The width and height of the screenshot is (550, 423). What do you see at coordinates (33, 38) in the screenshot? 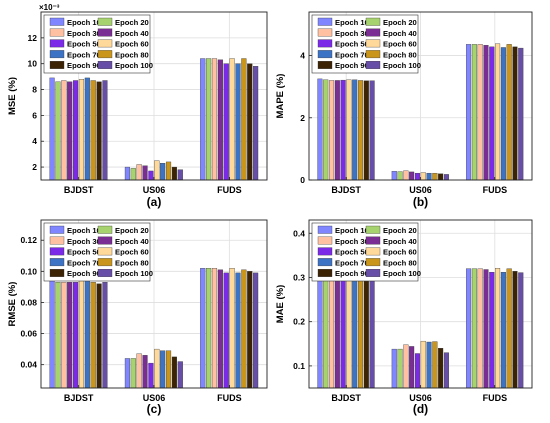
I see `y-tick-label: 12` at bounding box center [33, 38].